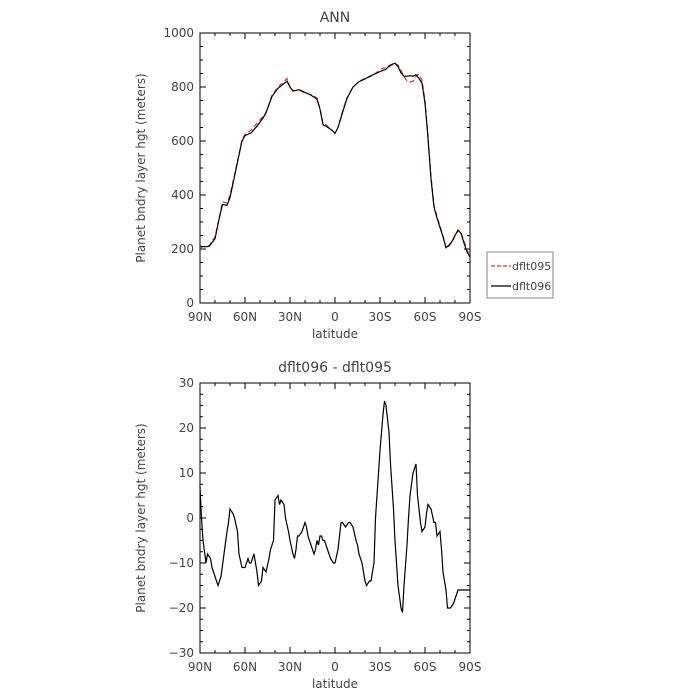  What do you see at coordinates (182, 249) in the screenshot?
I see `y-tick-label: 200` at bounding box center [182, 249].